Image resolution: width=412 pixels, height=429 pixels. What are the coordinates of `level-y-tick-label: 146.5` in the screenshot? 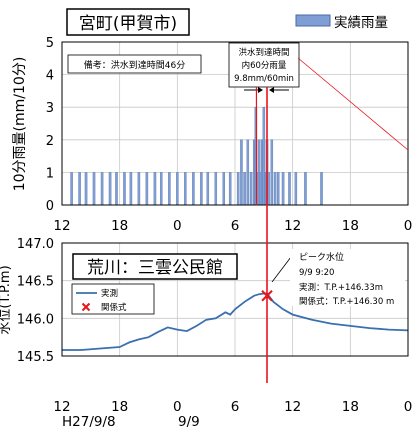 It's located at (35, 282).